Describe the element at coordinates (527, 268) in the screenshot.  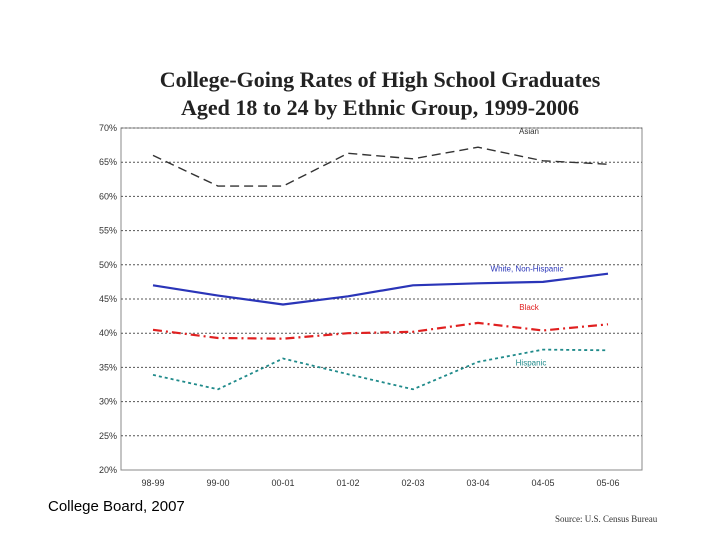
I see `series-label: White, Non-Hispanic` at that location.